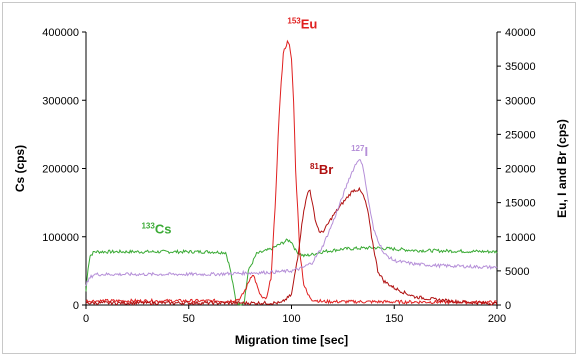 This screenshot has width=580, height=358. I want to click on x-axis-title: Migration time [sec], so click(291, 340).